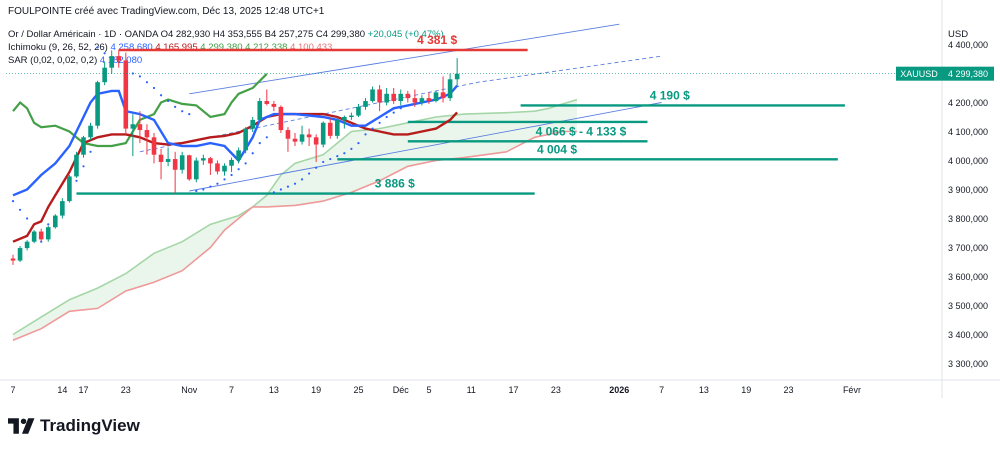  What do you see at coordinates (919, 73) in the screenshot?
I see `symbol-tag` at bounding box center [919, 73].